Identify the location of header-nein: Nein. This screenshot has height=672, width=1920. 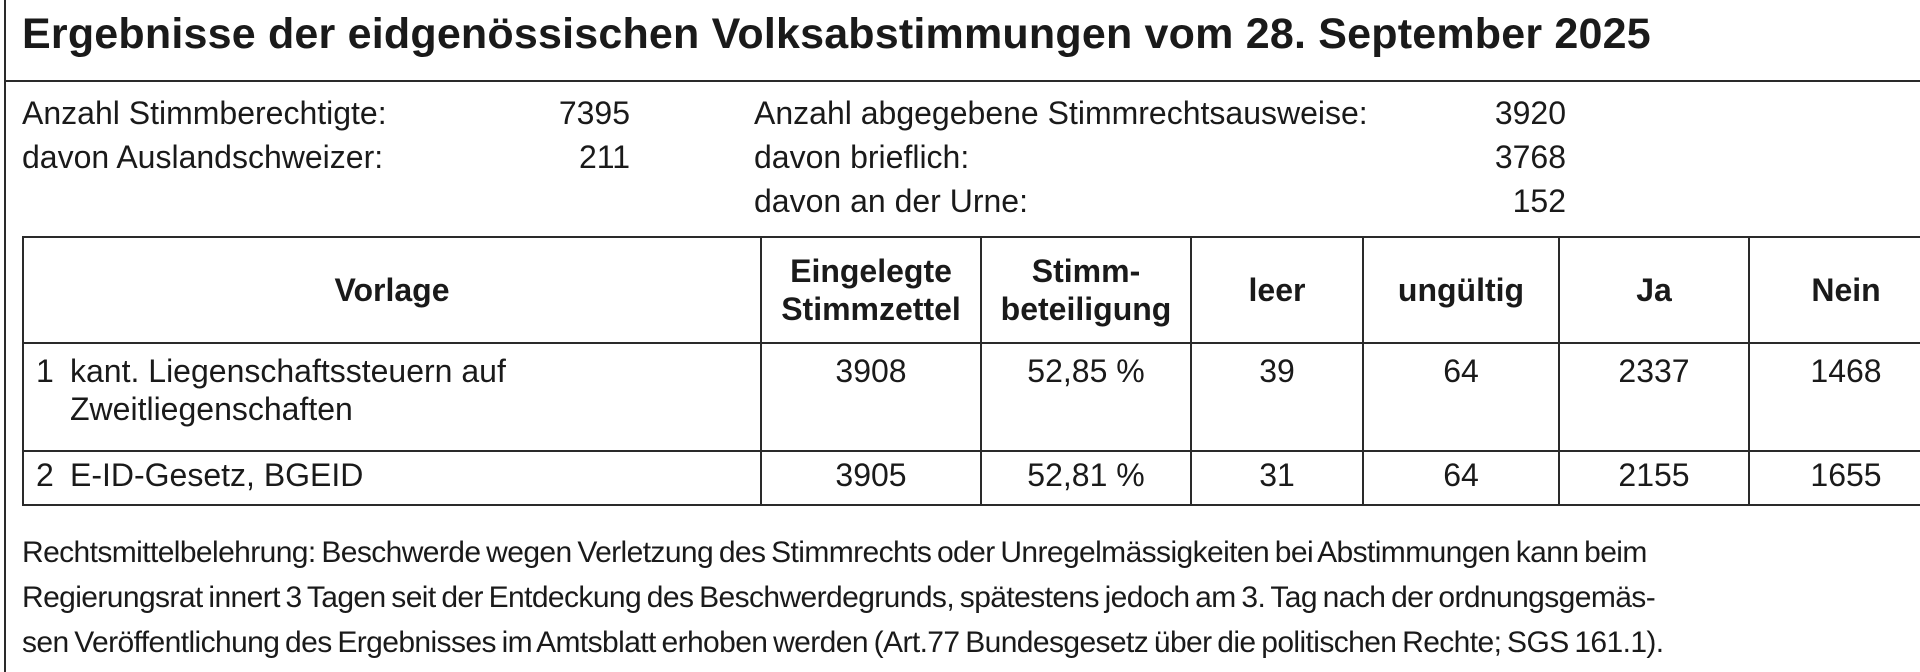
(1834, 290).